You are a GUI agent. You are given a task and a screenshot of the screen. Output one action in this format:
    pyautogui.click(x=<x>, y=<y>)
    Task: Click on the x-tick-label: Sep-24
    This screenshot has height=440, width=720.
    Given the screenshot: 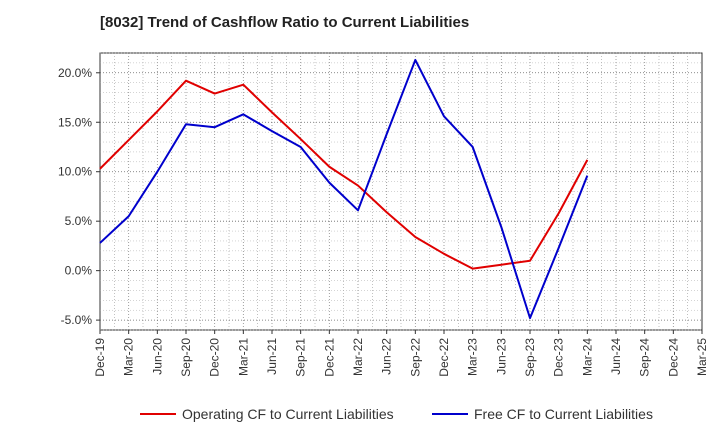 What is the action you would take?
    pyautogui.click(x=645, y=357)
    